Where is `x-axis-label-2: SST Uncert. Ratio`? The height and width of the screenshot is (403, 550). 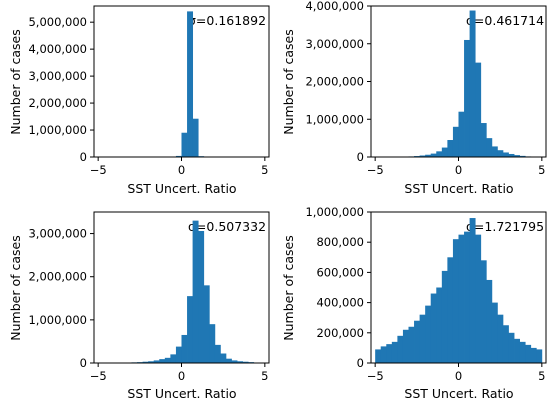
x-axis-label-2: SST Uncert. Ratio is located at coordinates (458, 188).